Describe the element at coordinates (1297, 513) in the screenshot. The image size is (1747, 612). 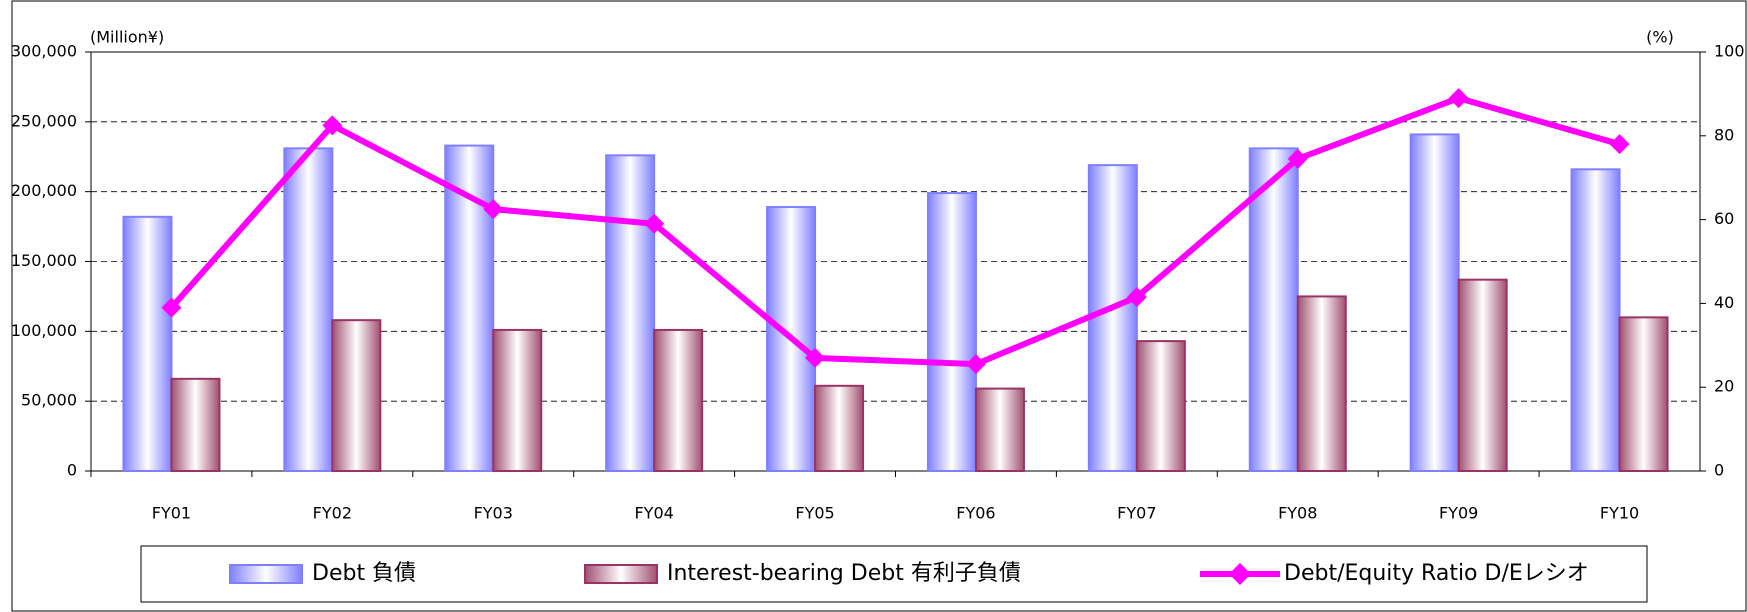
I see `x-tick-label: FY08` at that location.